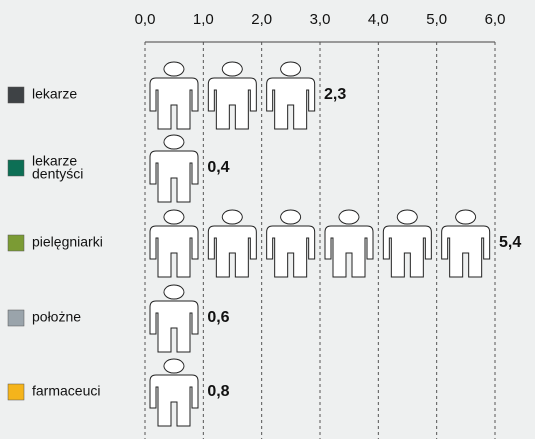 The height and width of the screenshot is (439, 535). Describe the element at coordinates (57, 166) in the screenshot. I see `legend-label: lekarze dentyści` at that location.